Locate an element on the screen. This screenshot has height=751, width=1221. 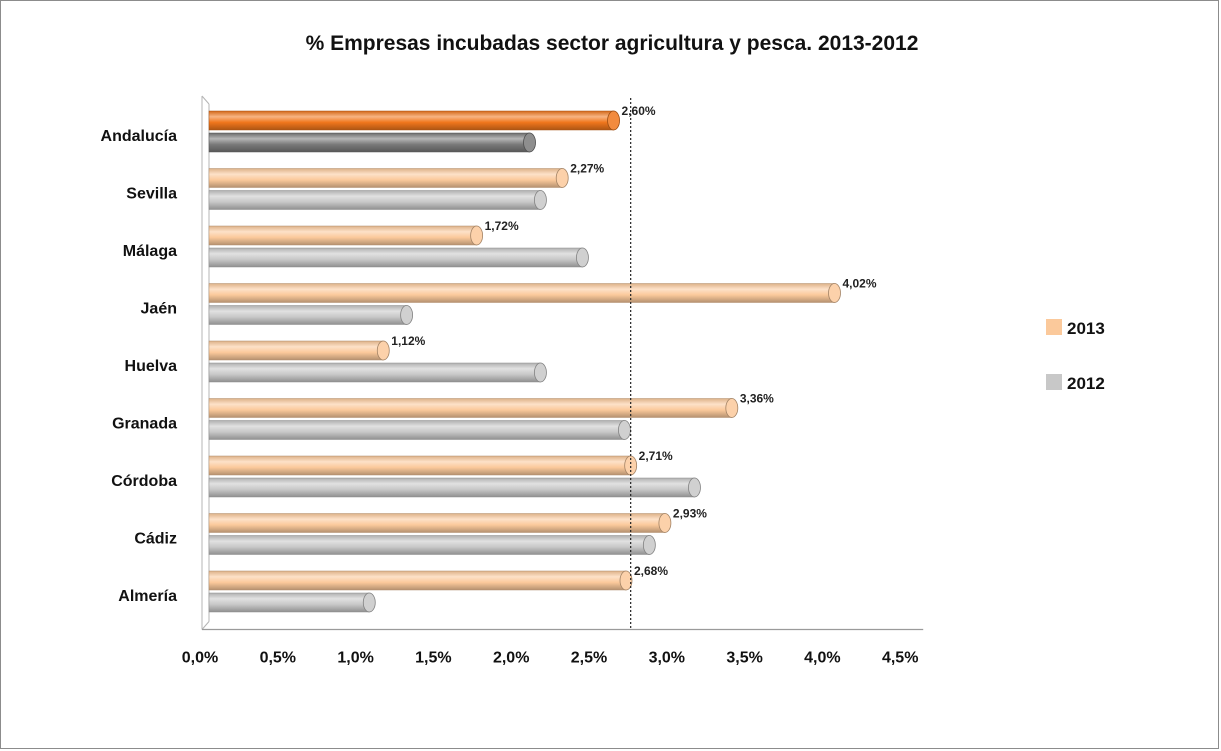
x-tick-label: 0,0% is located at coordinates (200, 658).